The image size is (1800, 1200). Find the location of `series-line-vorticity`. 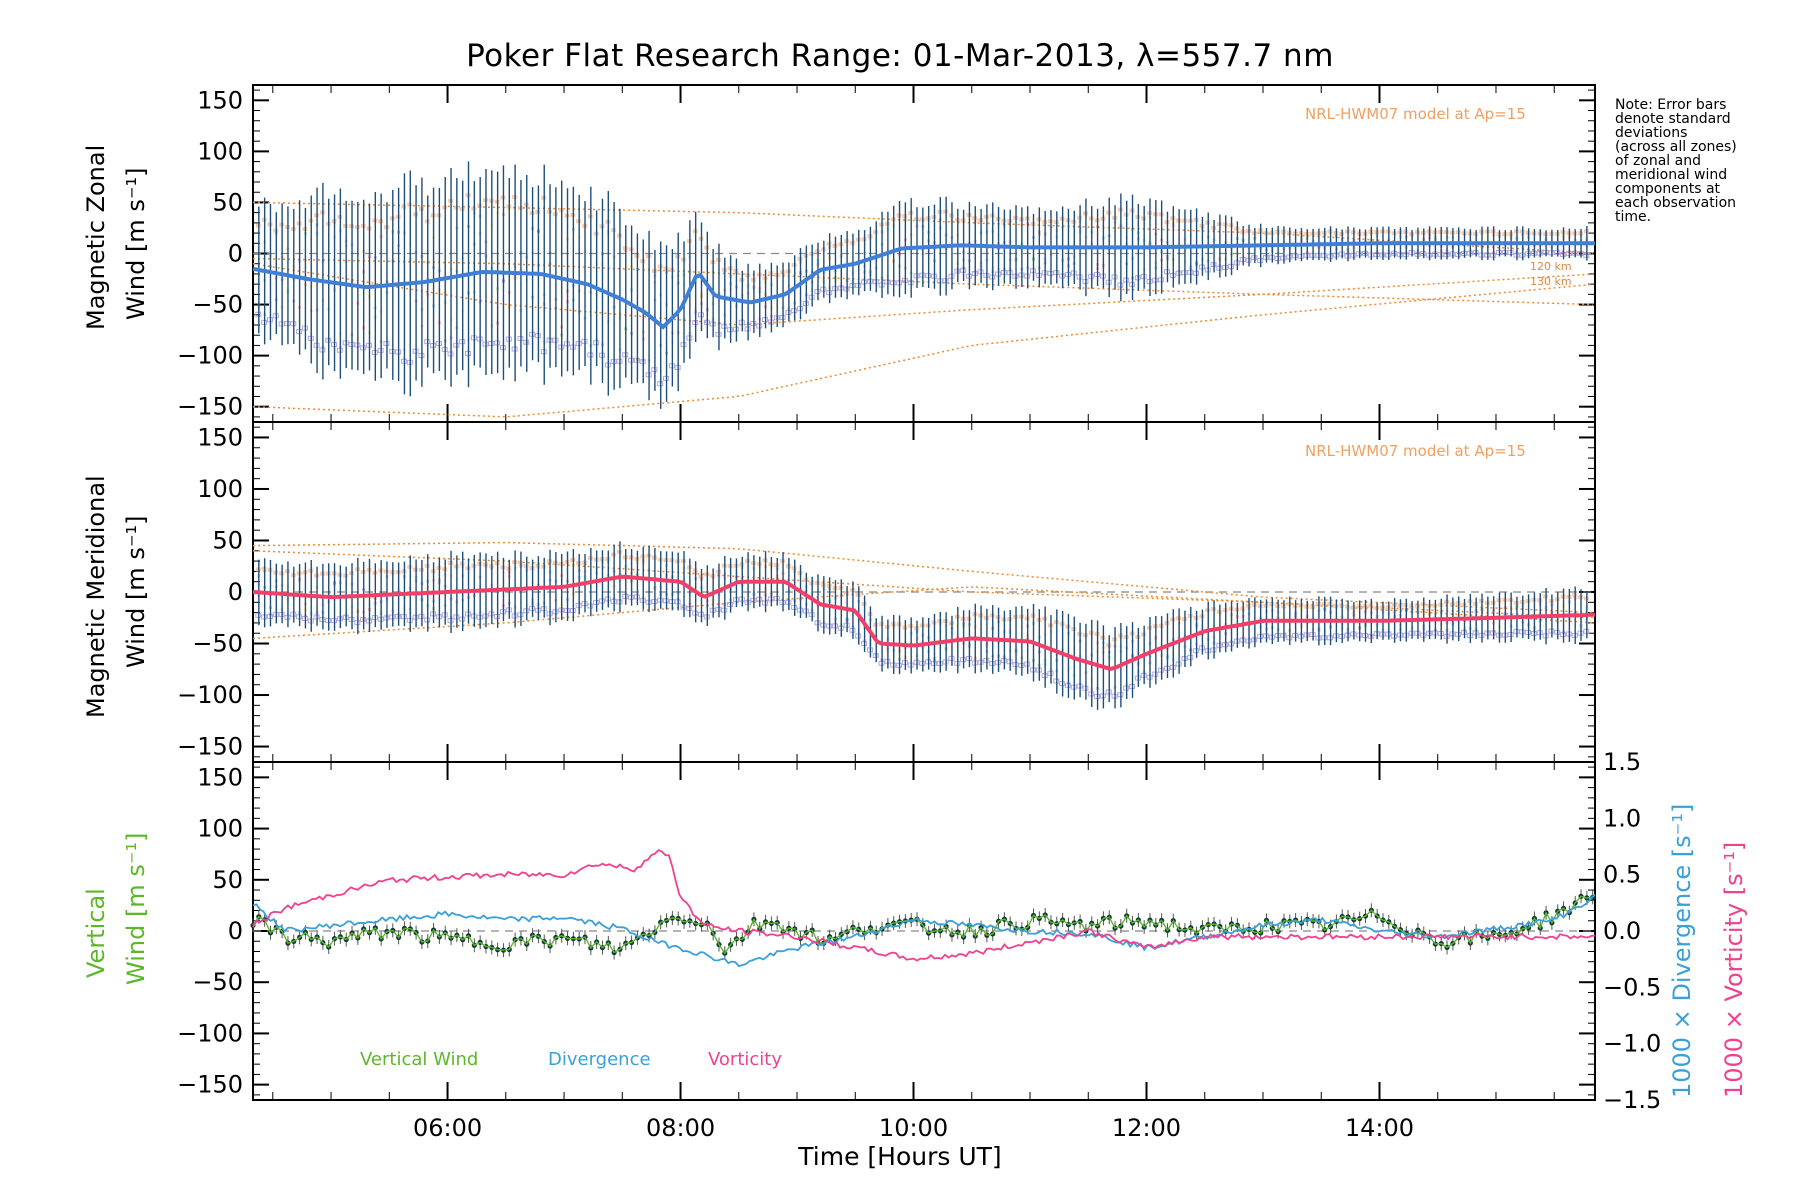

series-line-vorticity is located at coordinates (924, 905).